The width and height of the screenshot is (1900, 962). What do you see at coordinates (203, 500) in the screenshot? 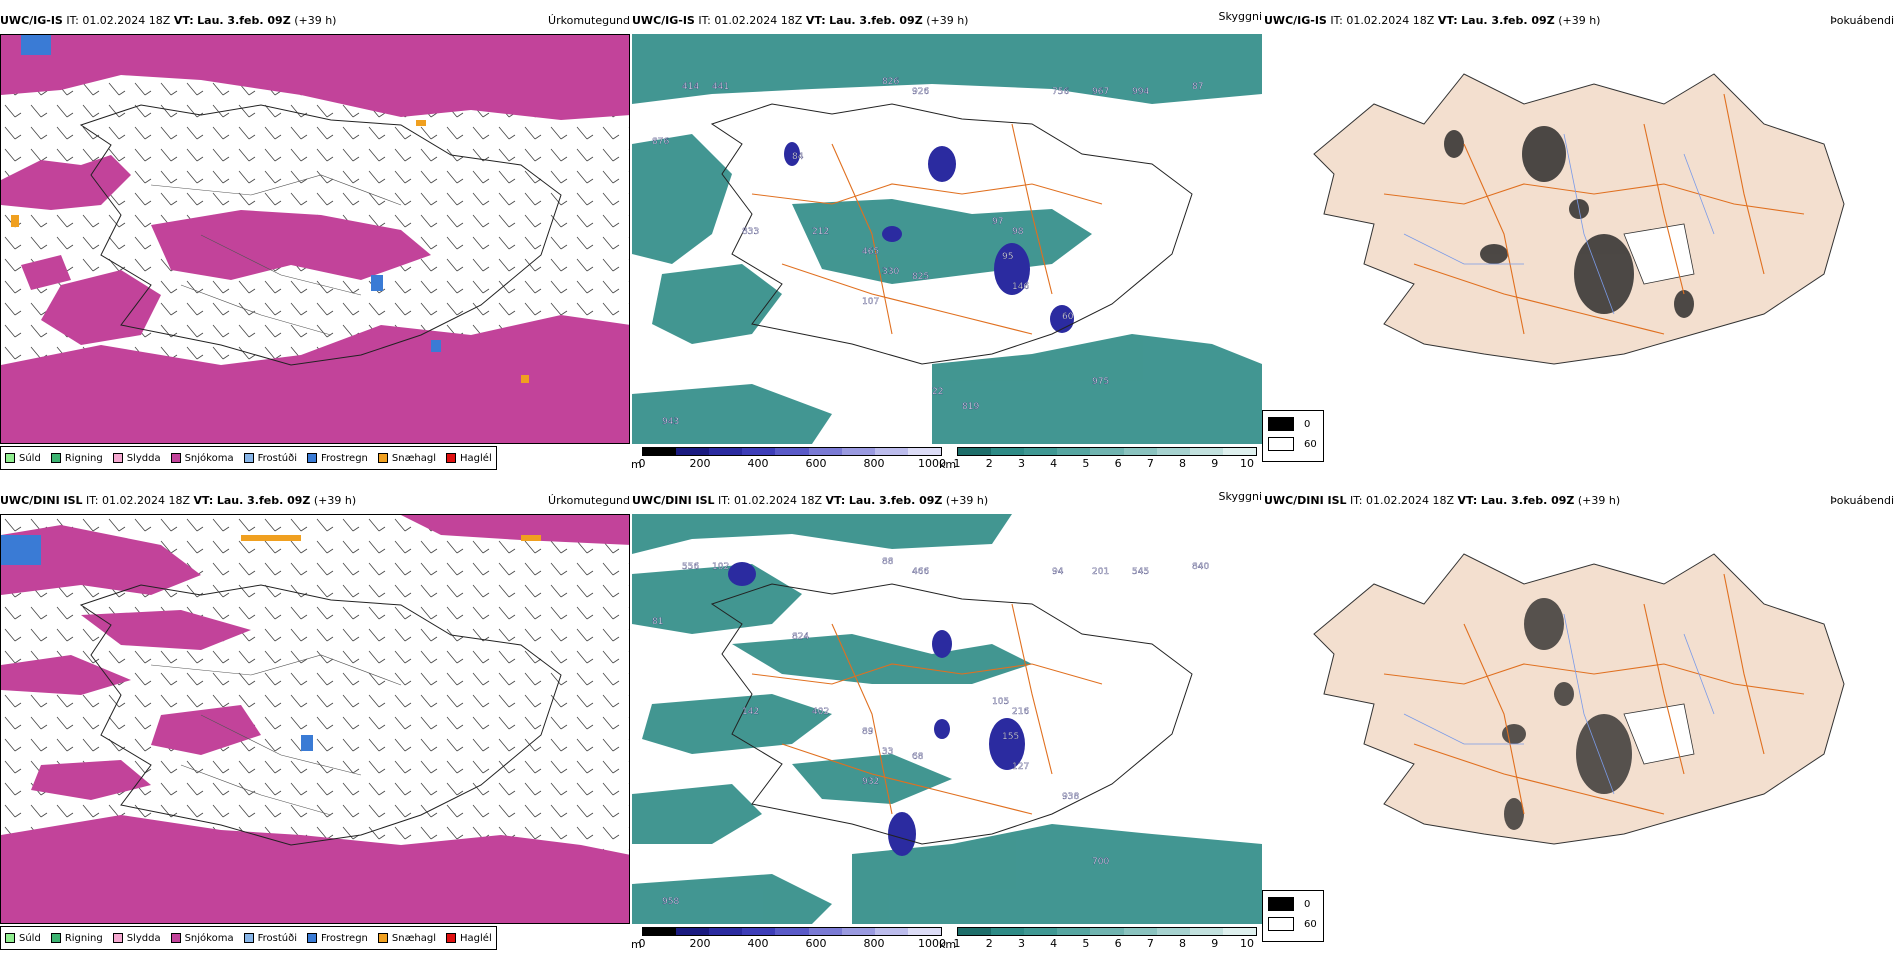
I see `valid-time-label: VT:` at bounding box center [203, 500].